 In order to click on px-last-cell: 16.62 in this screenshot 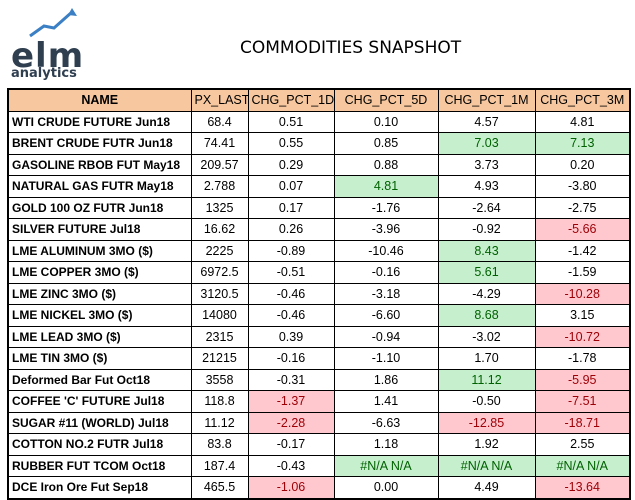, I will do `click(219, 229)`.